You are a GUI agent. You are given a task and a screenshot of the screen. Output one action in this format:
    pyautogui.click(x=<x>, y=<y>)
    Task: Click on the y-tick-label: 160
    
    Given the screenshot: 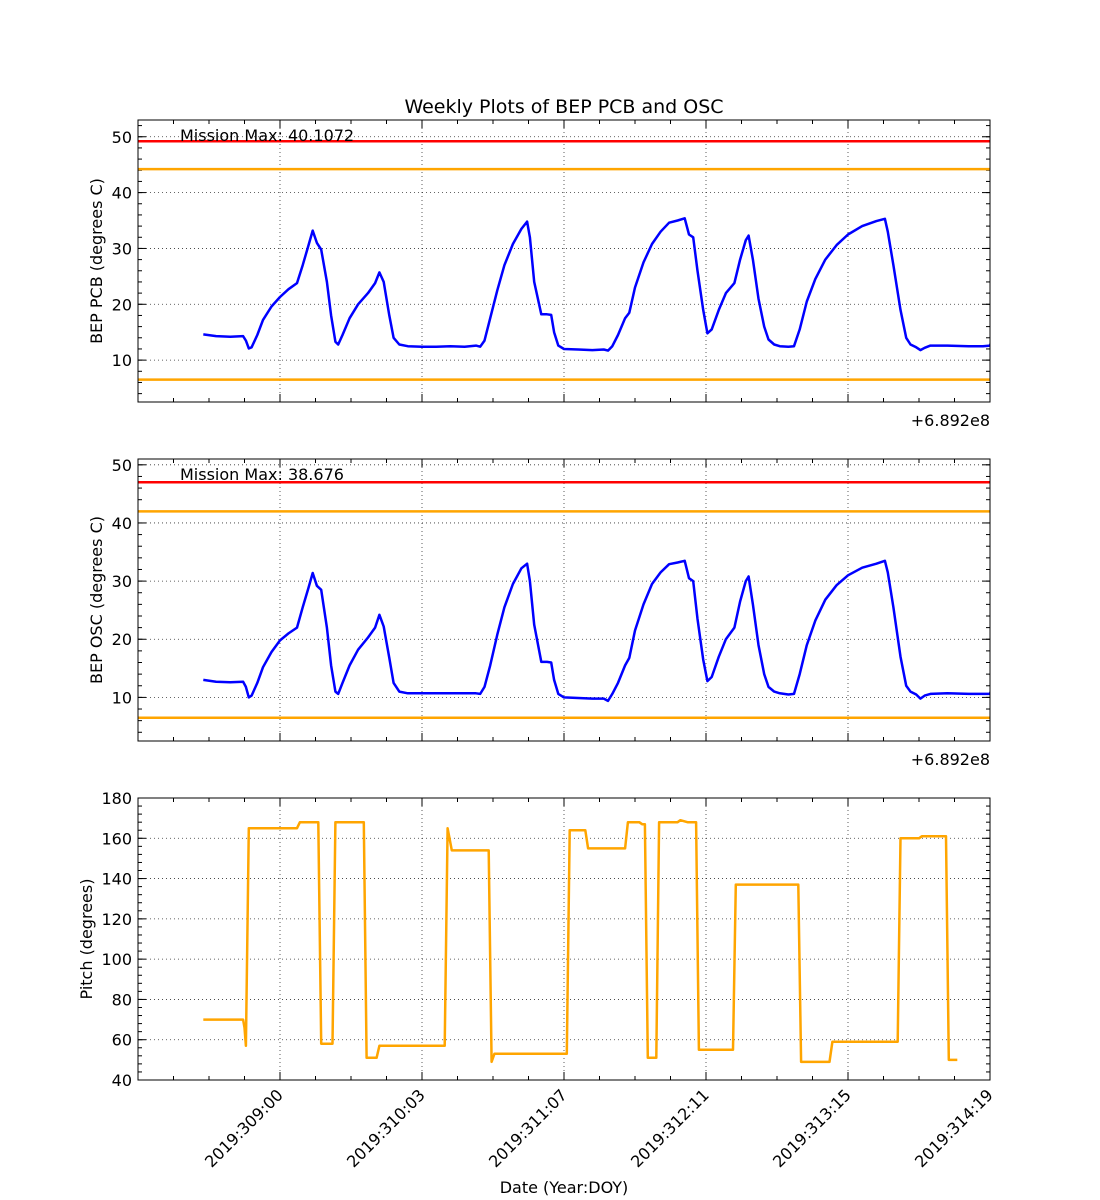 What is the action you would take?
    pyautogui.click(x=116, y=838)
    